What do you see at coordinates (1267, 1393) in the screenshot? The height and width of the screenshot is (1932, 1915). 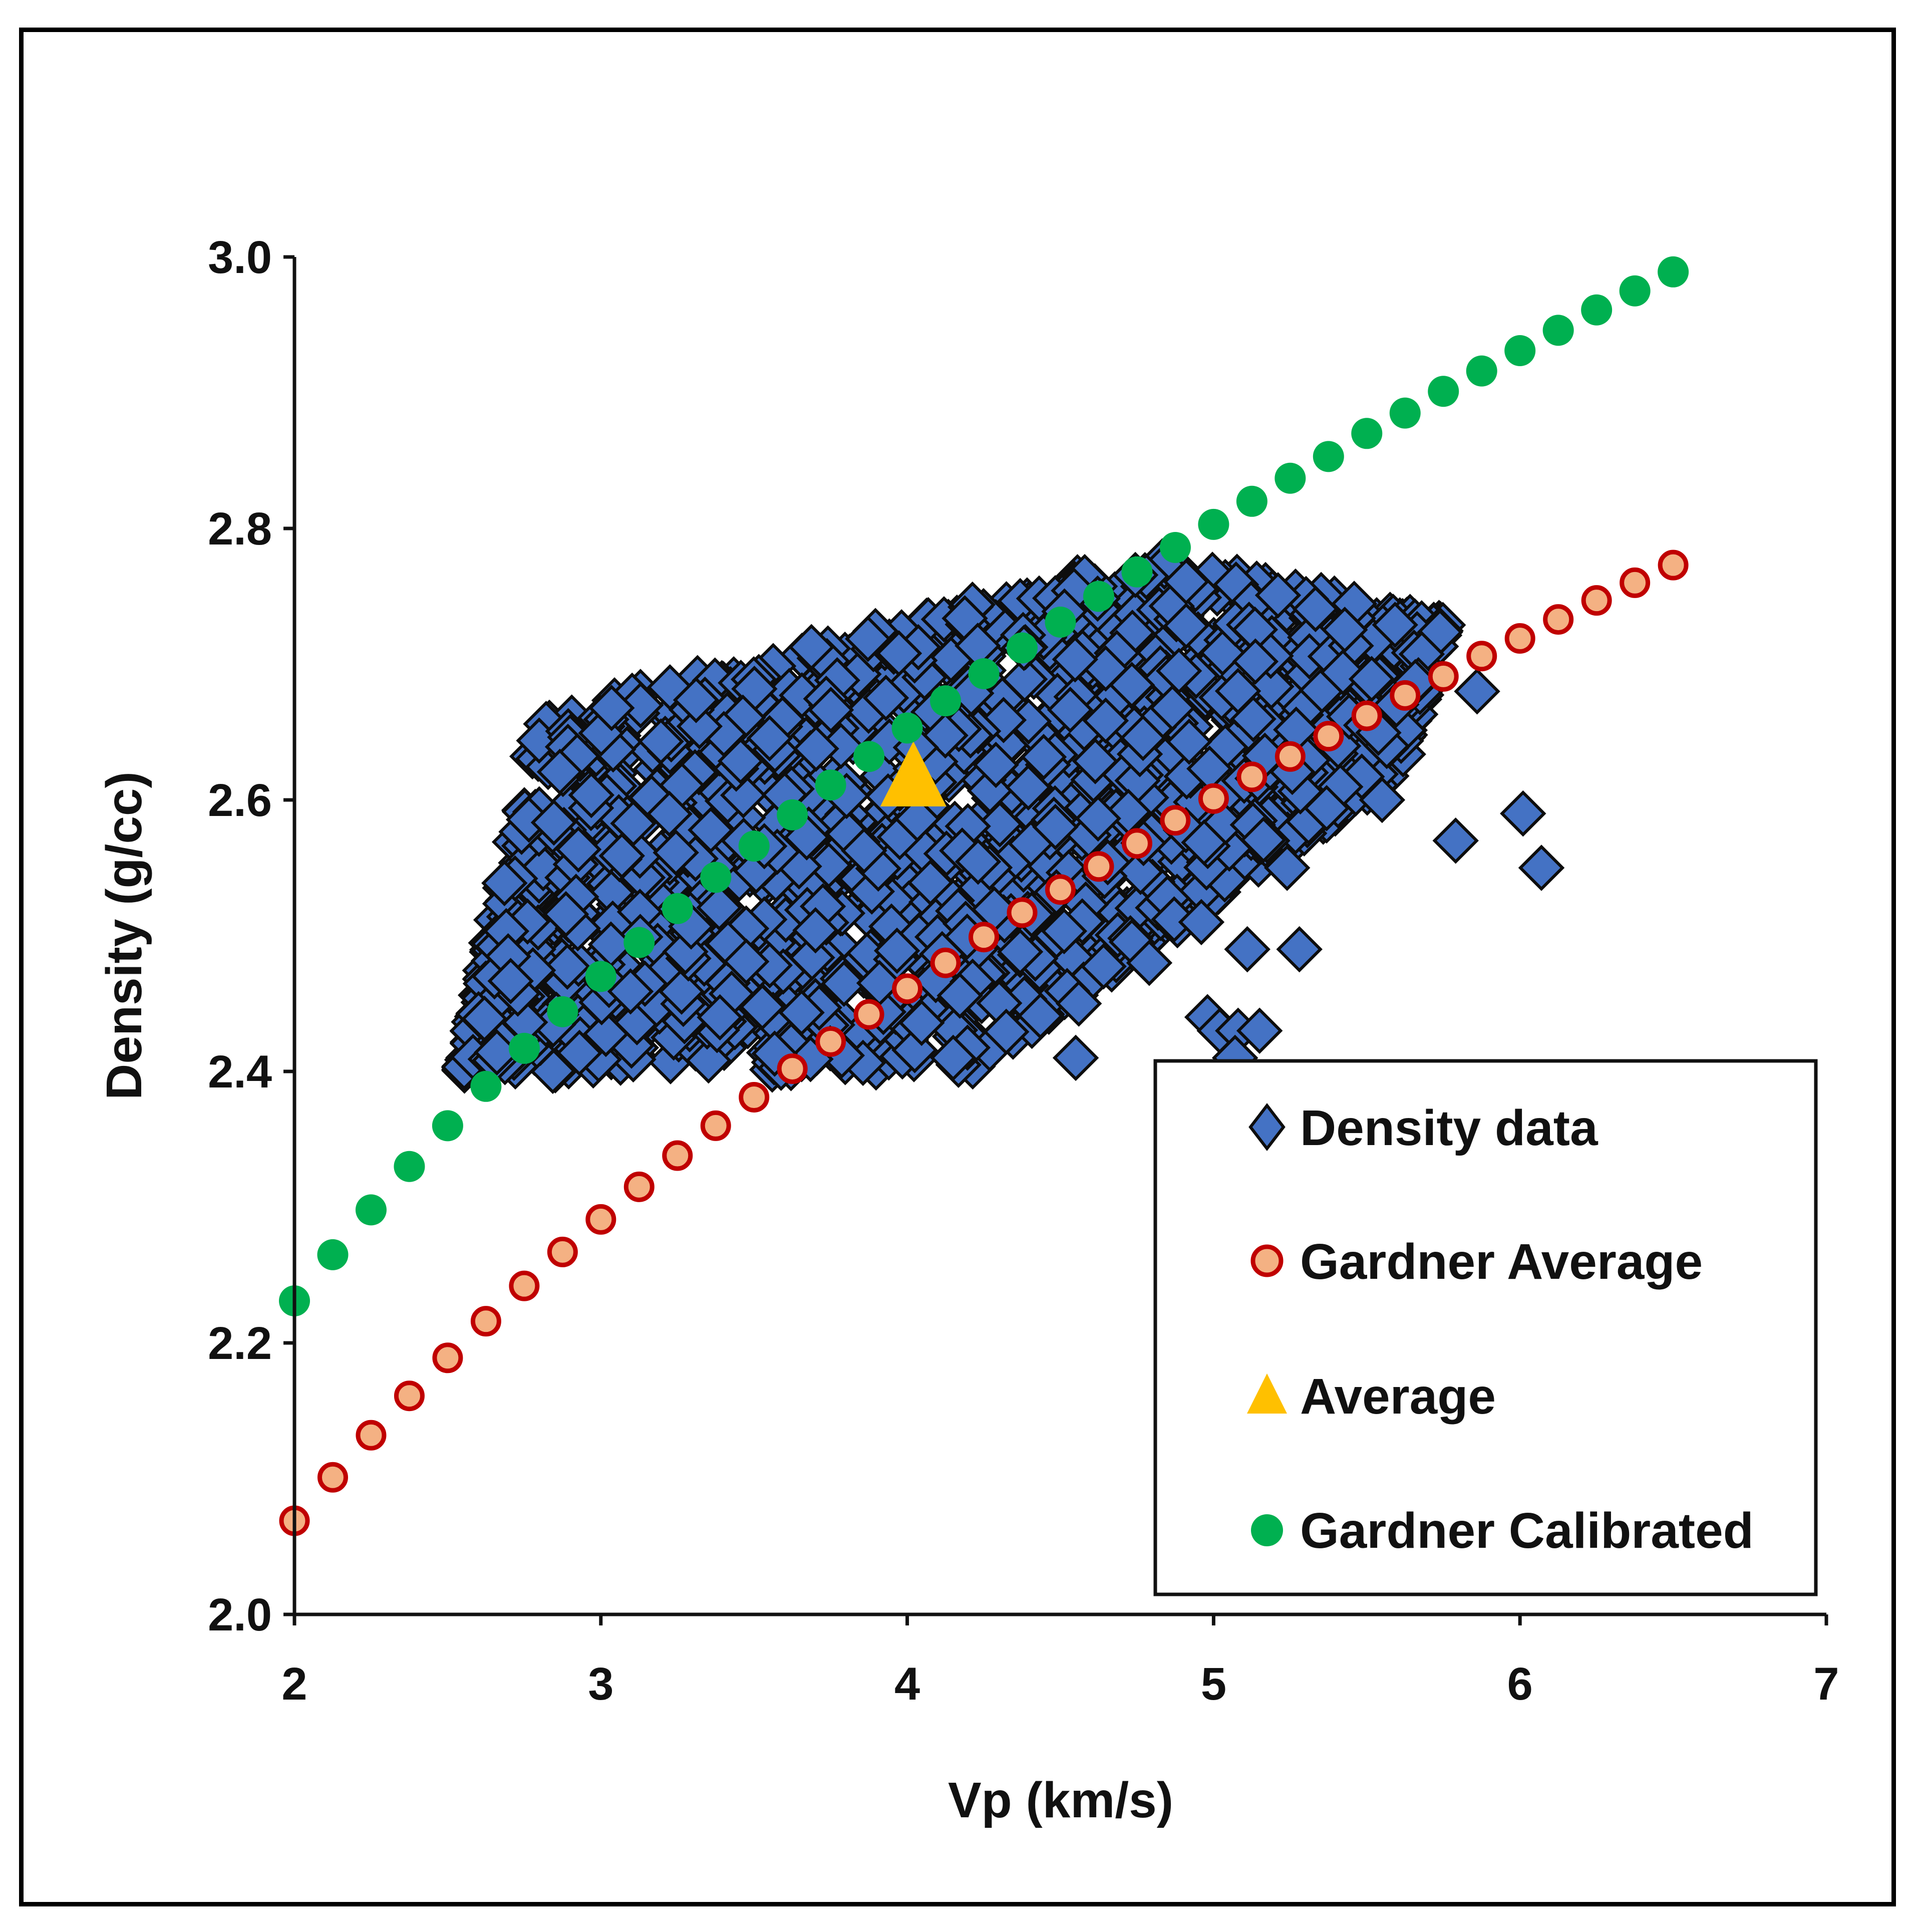 I see `legend-marker-average` at bounding box center [1267, 1393].